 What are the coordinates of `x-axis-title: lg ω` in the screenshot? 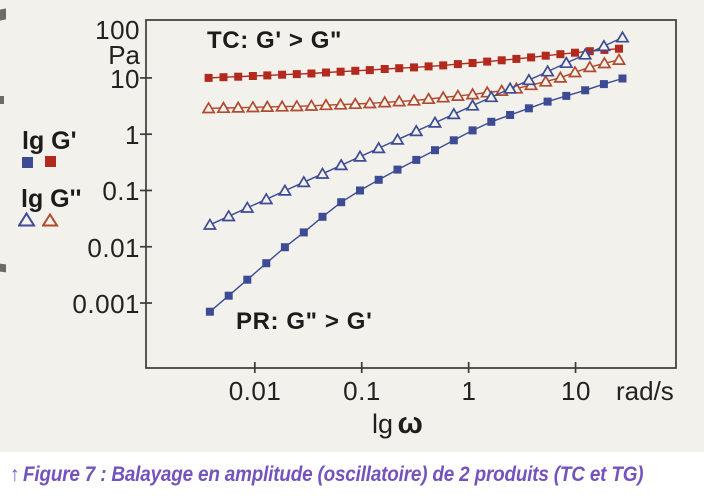 It's located at (397, 424).